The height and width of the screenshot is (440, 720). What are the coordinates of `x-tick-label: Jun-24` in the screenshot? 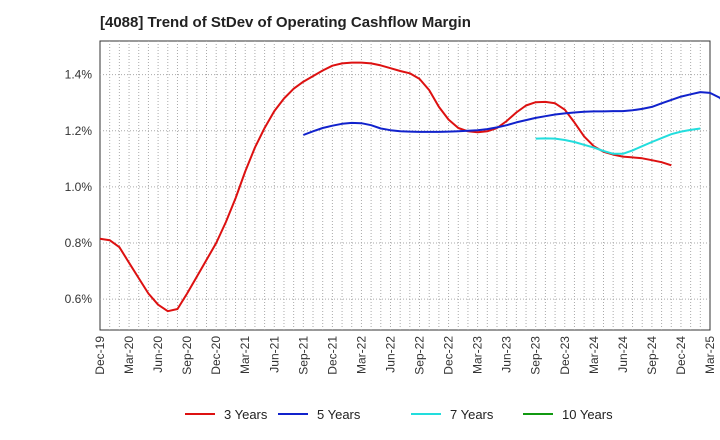 It's located at (623, 354).